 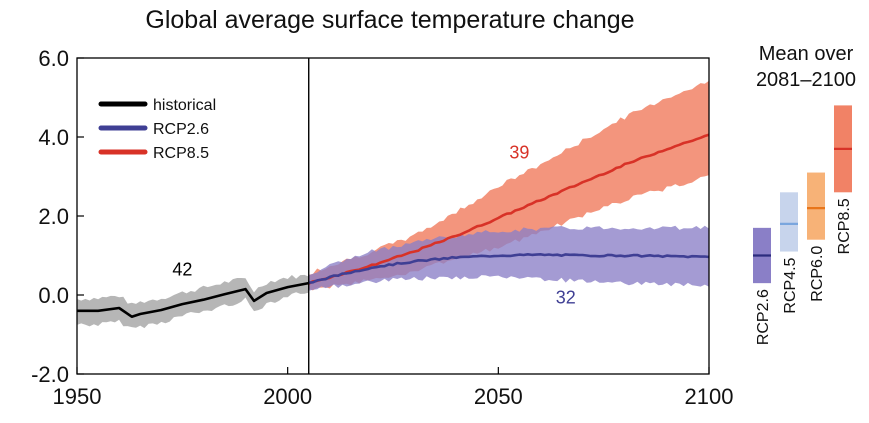 What do you see at coordinates (817, 274) in the screenshot?
I see `side-bar-label: RCP6.0` at bounding box center [817, 274].